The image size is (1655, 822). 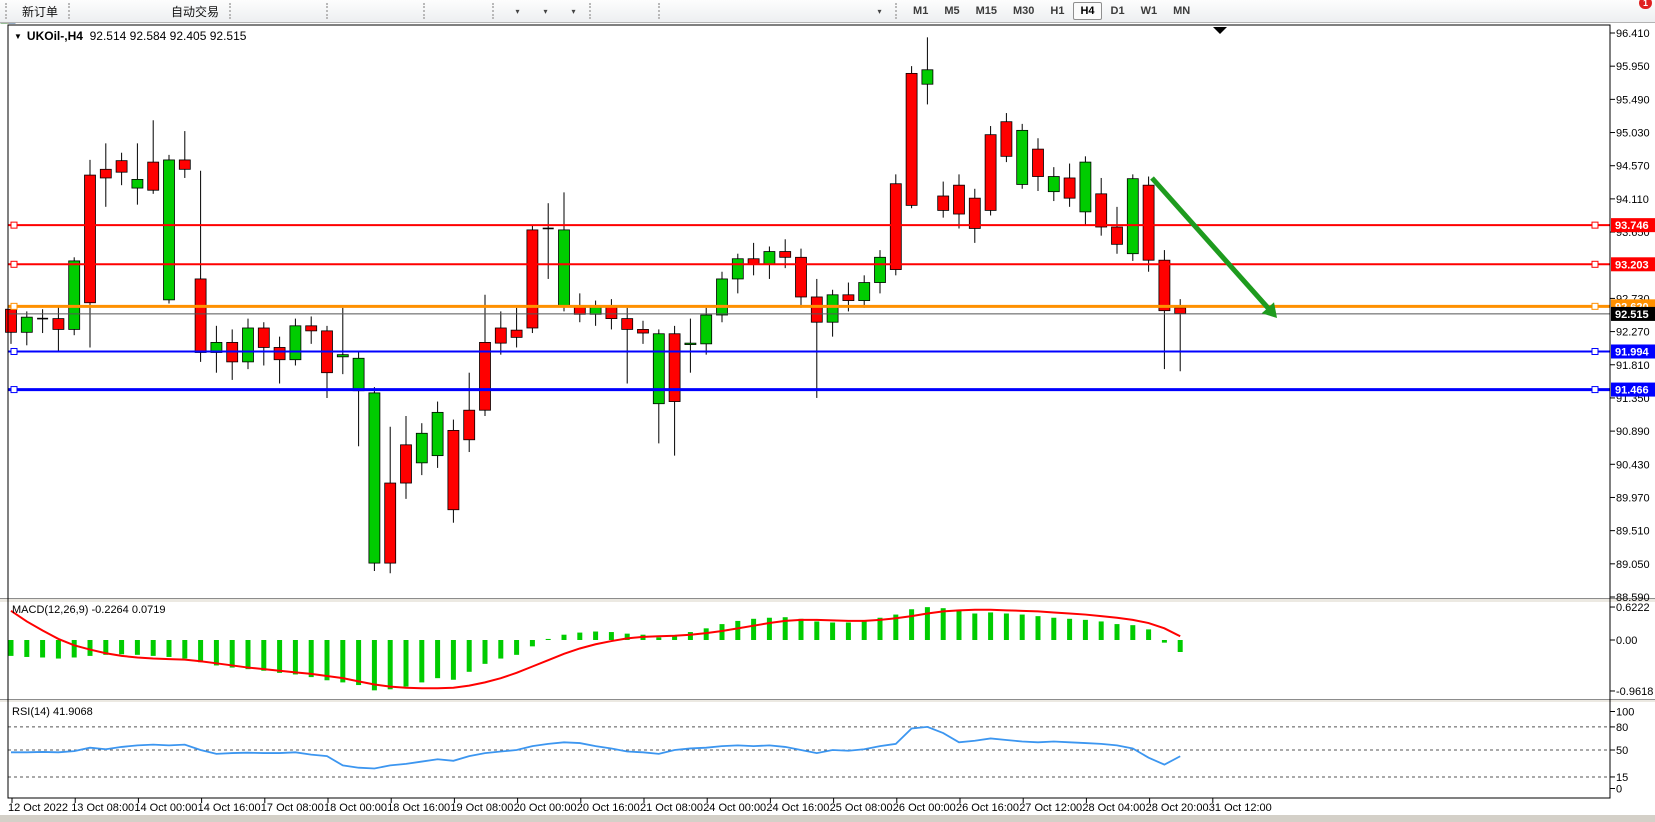 What do you see at coordinates (809, 390) in the screenshot?
I see `horizontal-line-91.466` at bounding box center [809, 390].